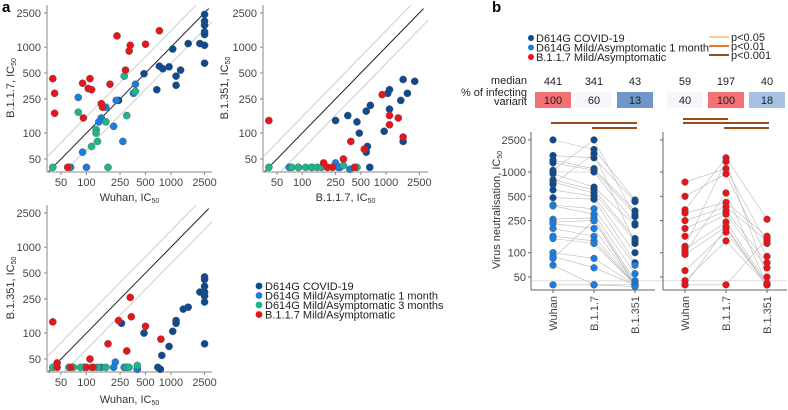  Describe the element at coordinates (14, 62) in the screenshot. I see `y-axis-label-subscript: 50` at that location.